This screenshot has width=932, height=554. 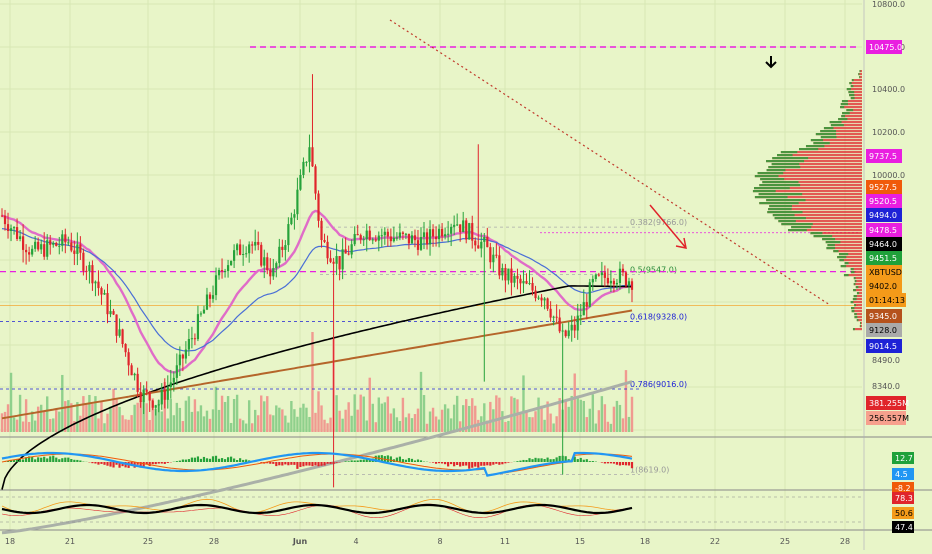 I want to click on price-tick-label: 10000.0, so click(x=888, y=175).